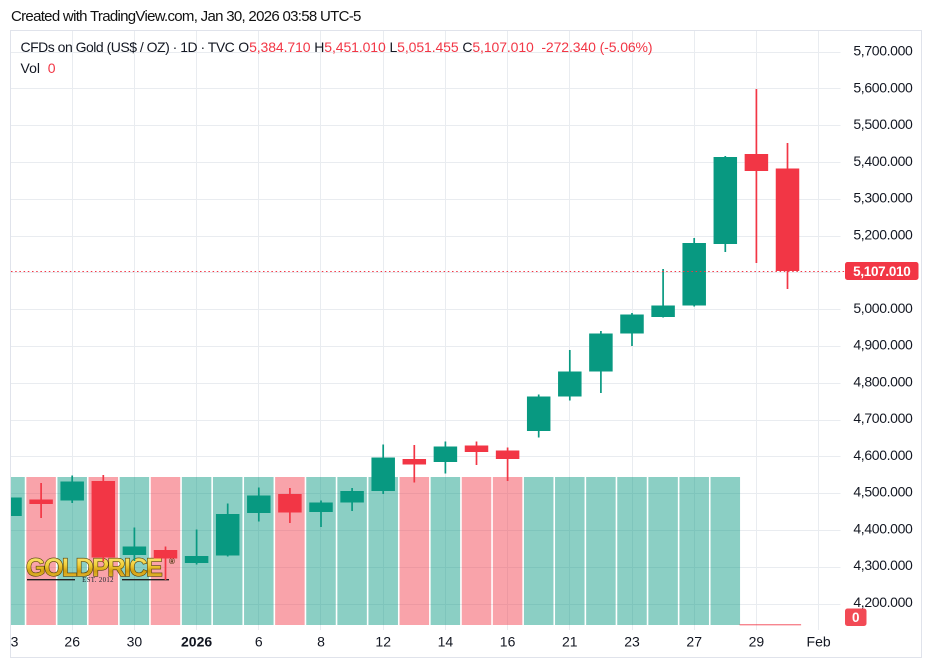  What do you see at coordinates (883, 381) in the screenshot?
I see `svg-text: 4,800.000` at bounding box center [883, 381].